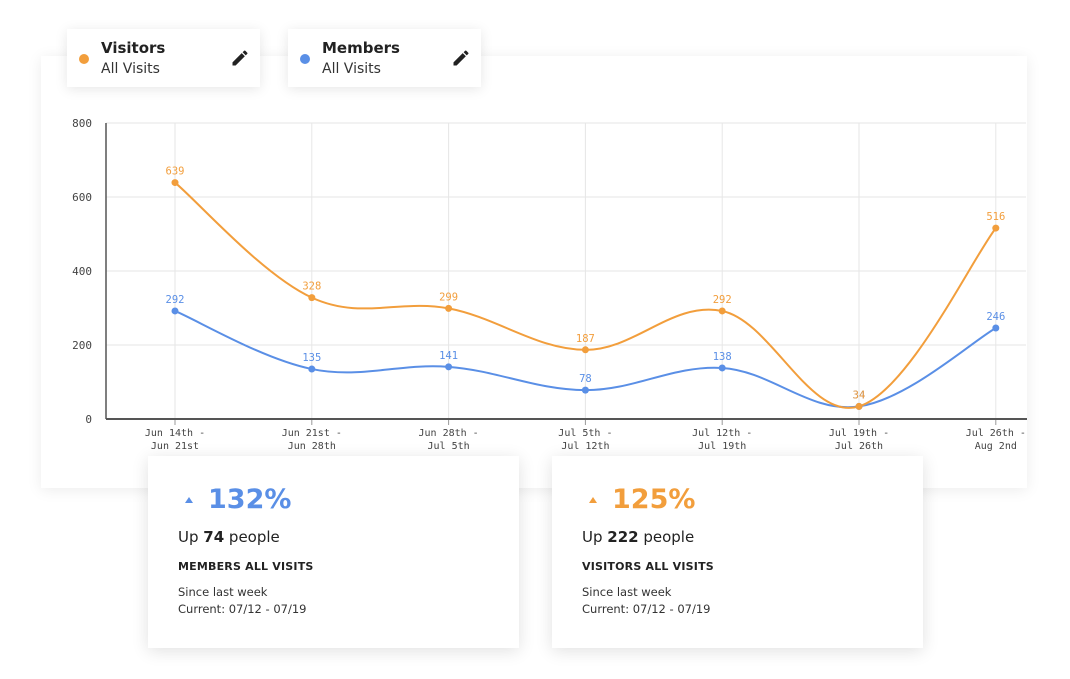 The image size is (1070, 679). What do you see at coordinates (448, 297) in the screenshot?
I see `data-label-visitors: 299` at bounding box center [448, 297].